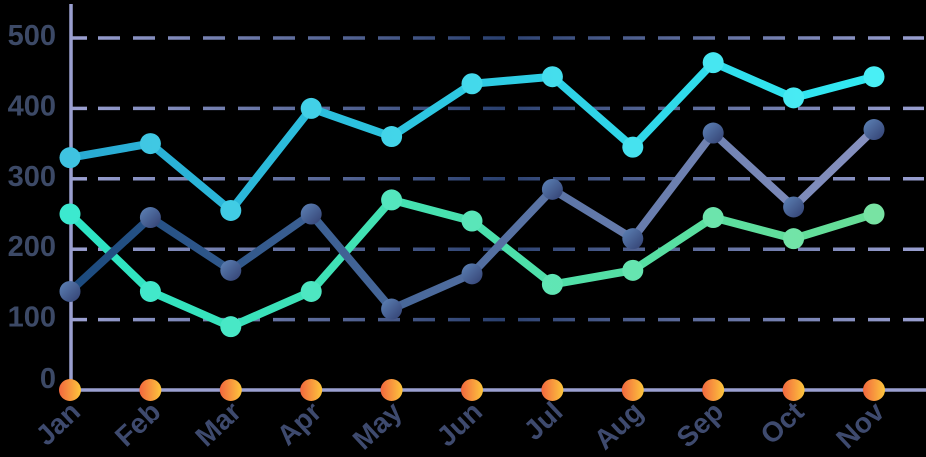 This screenshot has width=926, height=457. What do you see at coordinates (32, 106) in the screenshot?
I see `y-axis-label: 400` at bounding box center [32, 106].